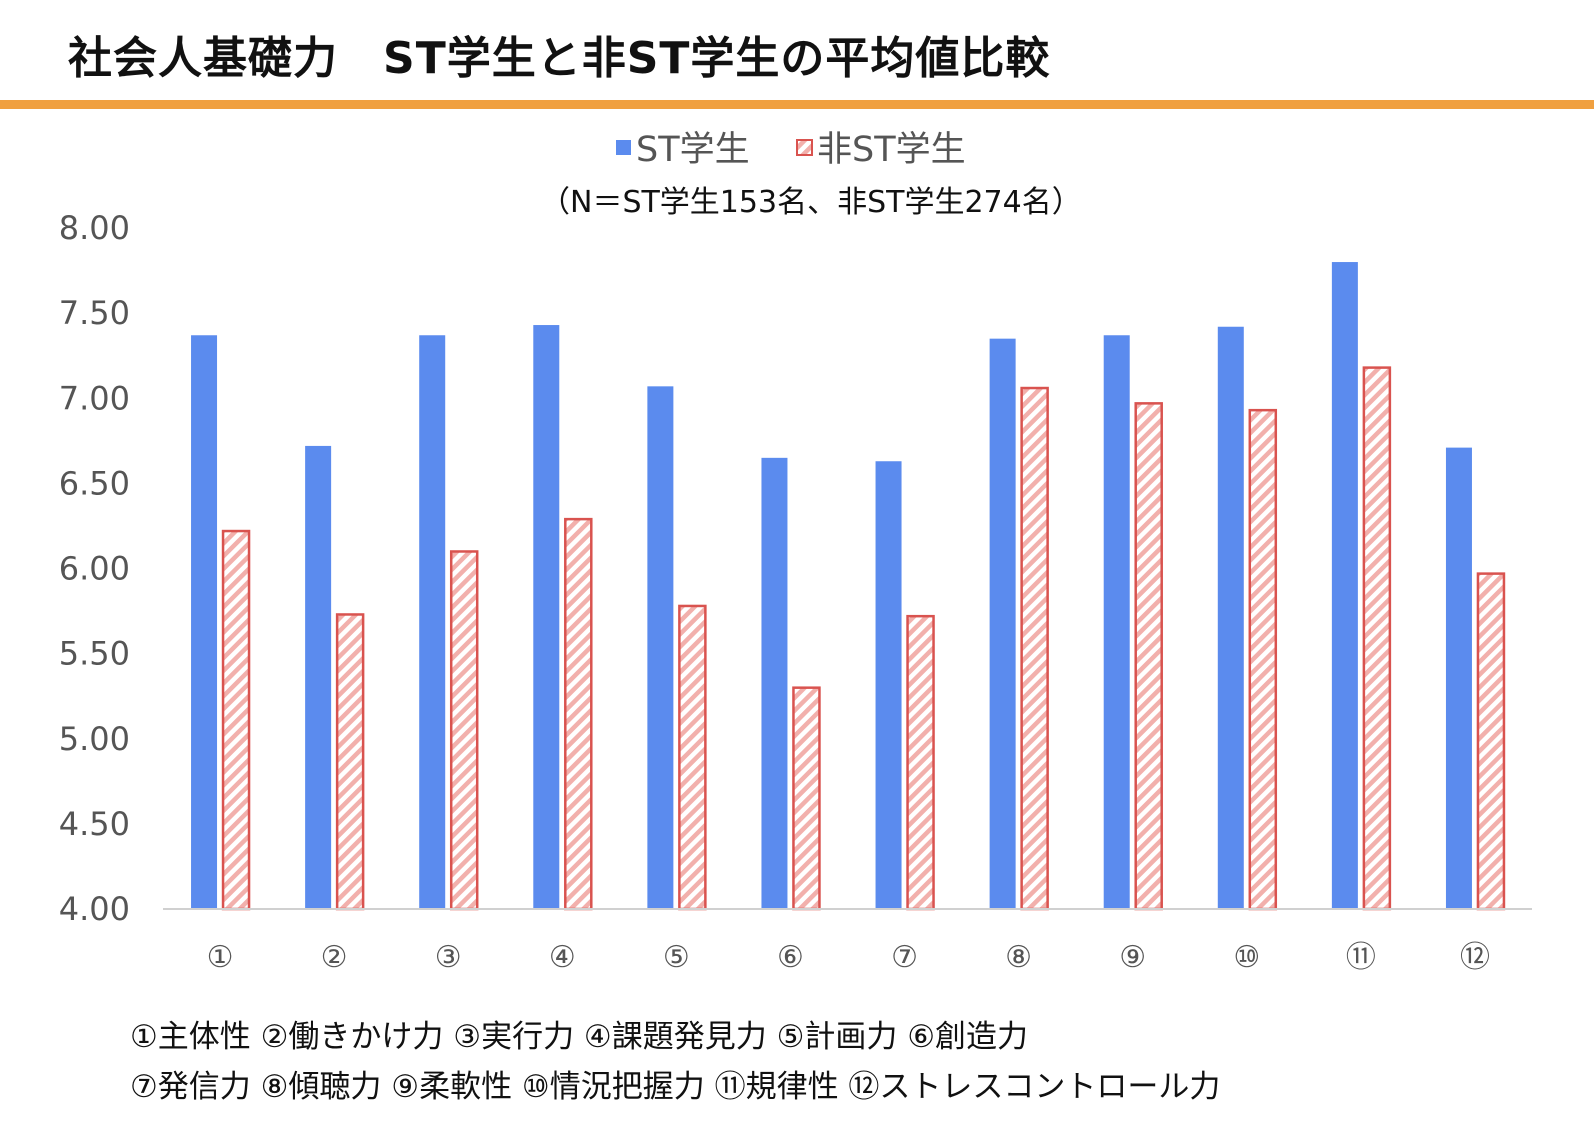 Image resolution: width=1594 pixels, height=1146 pixels. Describe the element at coordinates (94, 824) in the screenshot. I see `y-tick-label: 4.50` at that location.